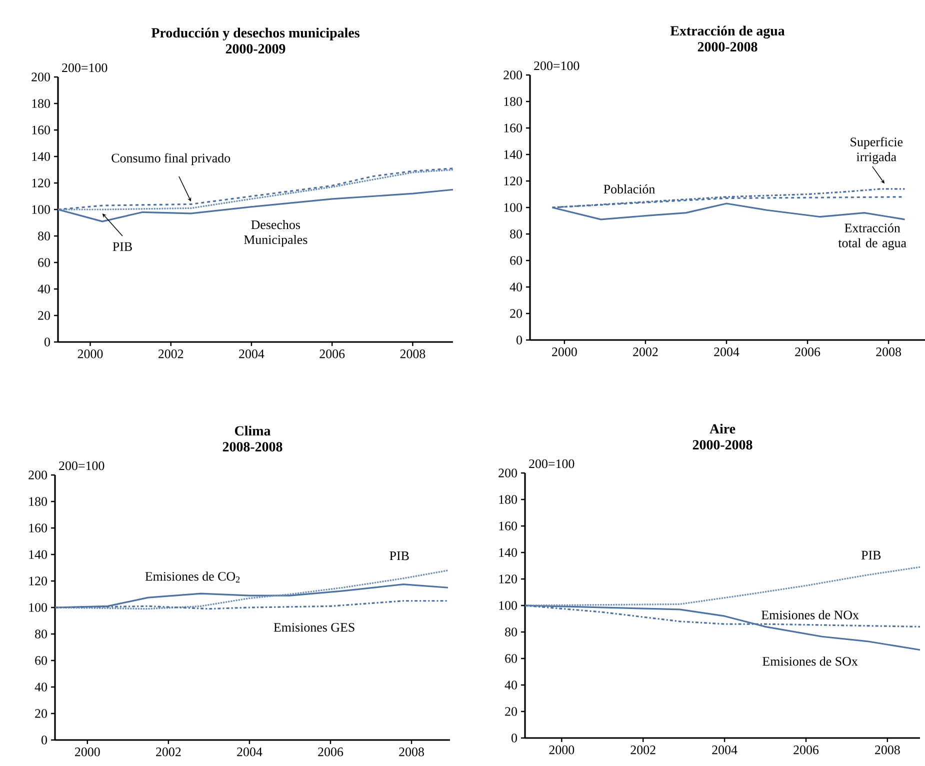  I want to click on text: PIB, so click(122, 246).